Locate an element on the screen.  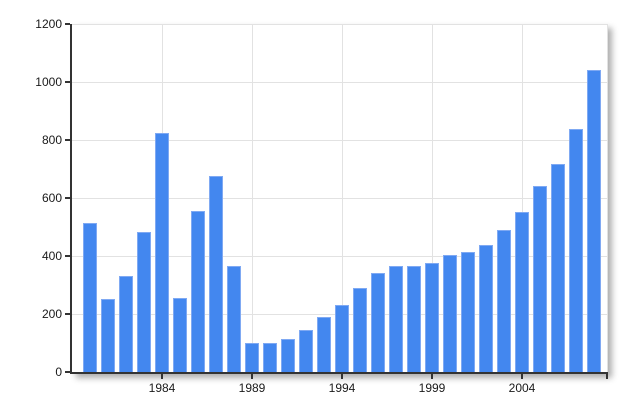
bar-2000 is located at coordinates (450, 313).